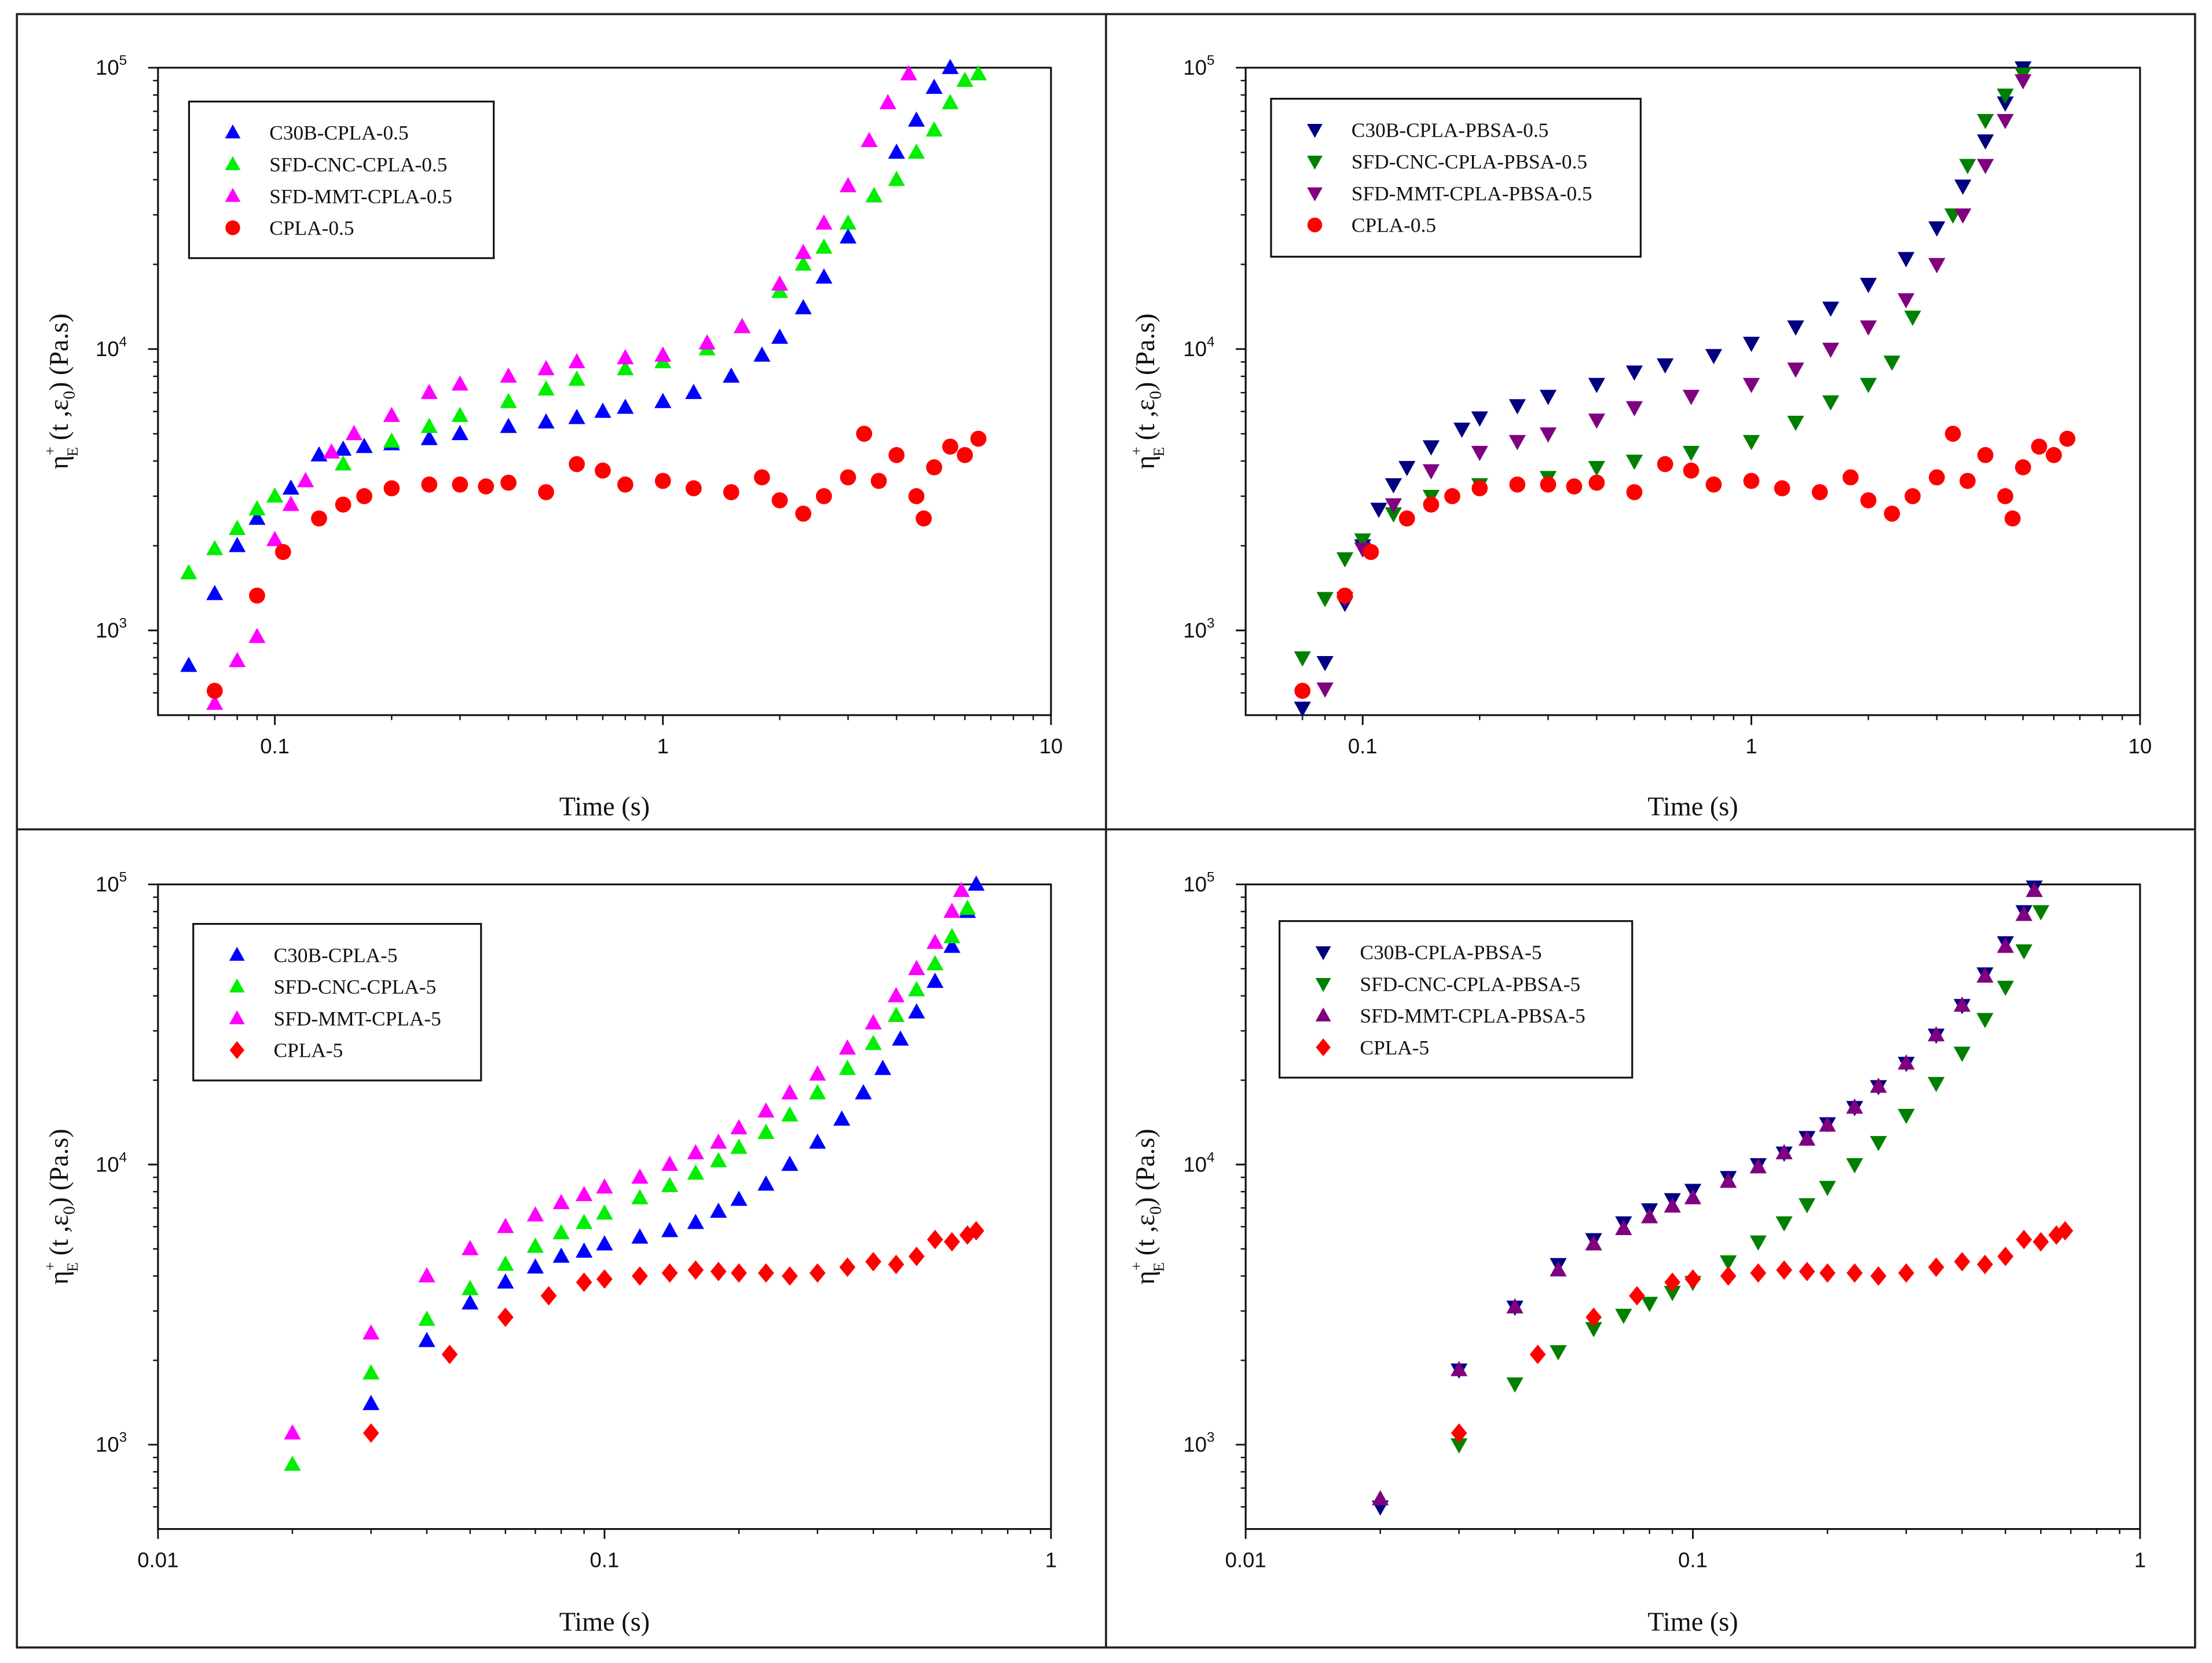  Describe the element at coordinates (336, 955) in the screenshot. I see `legend-label: C30B-CPLA-5` at that location.